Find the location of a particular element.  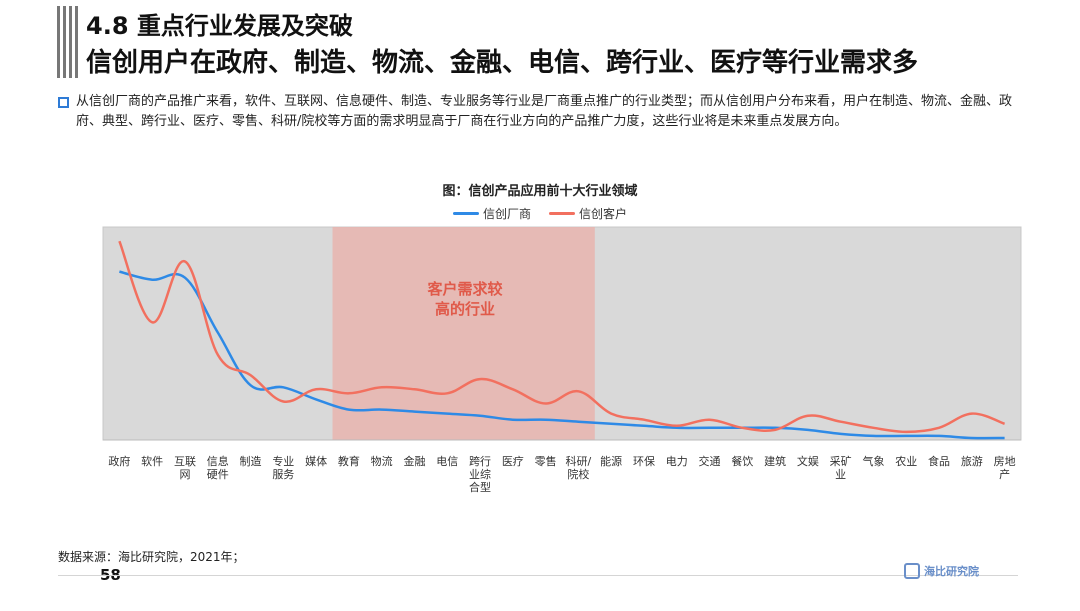

bullet-square-icon is located at coordinates (63, 102).